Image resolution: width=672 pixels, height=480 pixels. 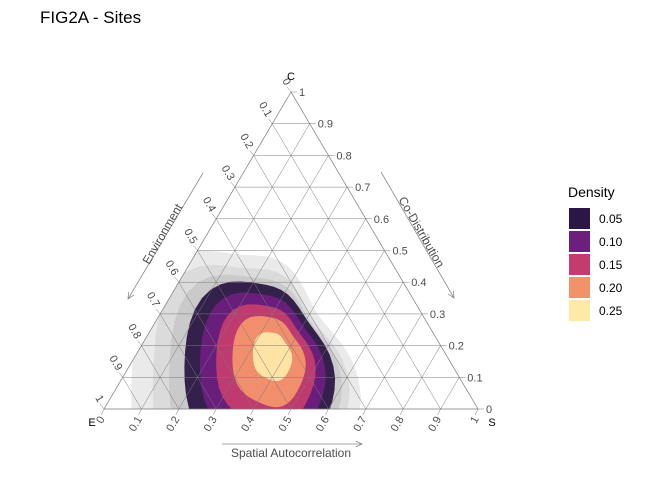 What do you see at coordinates (360, 424) in the screenshot?
I see `tick-label-bottom: 0.7` at bounding box center [360, 424].